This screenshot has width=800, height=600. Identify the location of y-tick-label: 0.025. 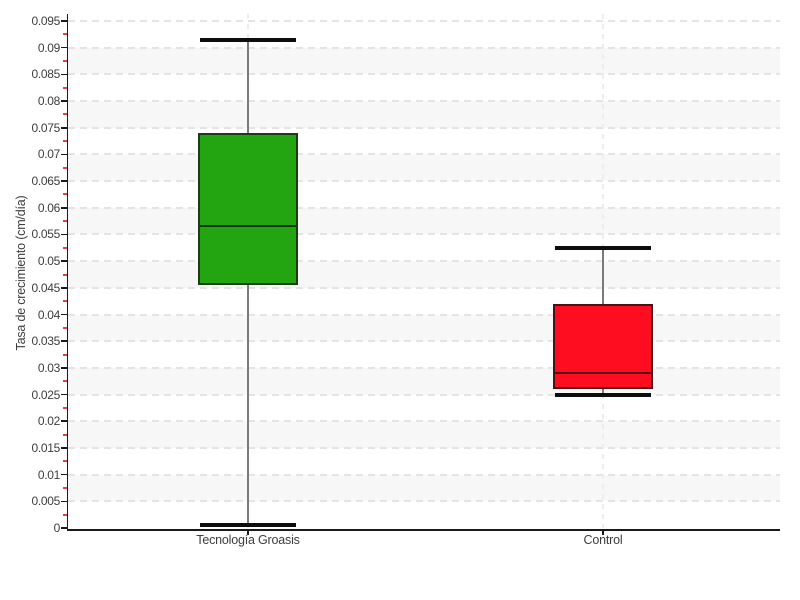
(45, 394).